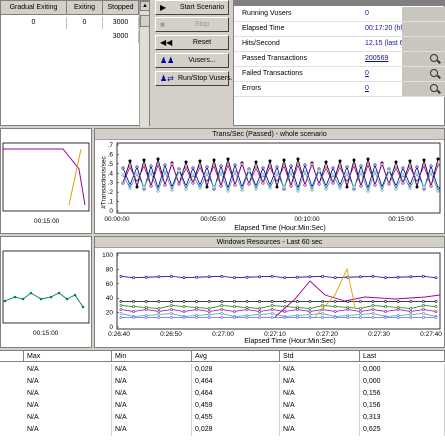  Describe the element at coordinates (402, 356) in the screenshot. I see `column-header-last: Last` at that location.